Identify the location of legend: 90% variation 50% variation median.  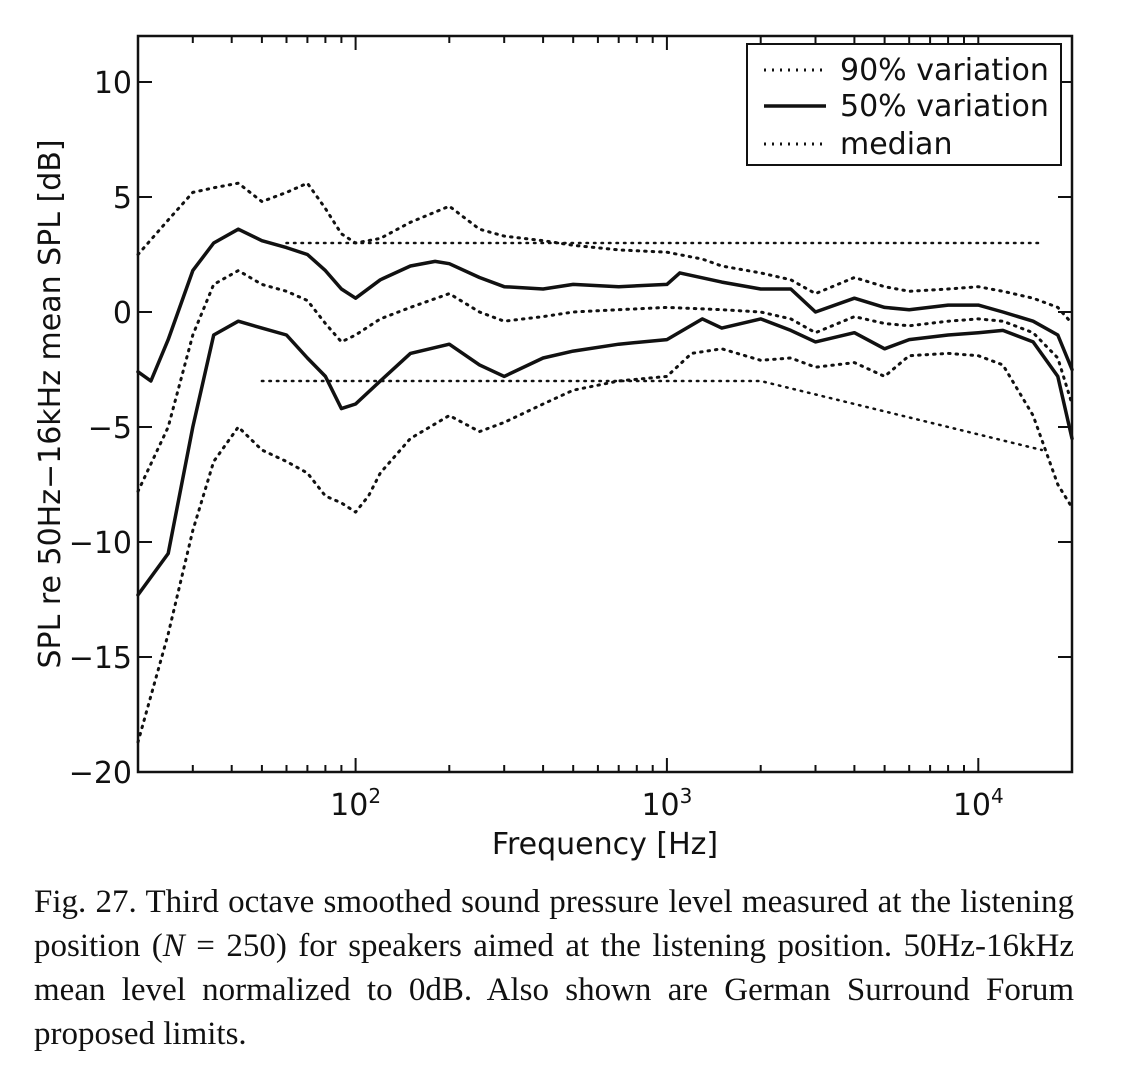
(904, 104).